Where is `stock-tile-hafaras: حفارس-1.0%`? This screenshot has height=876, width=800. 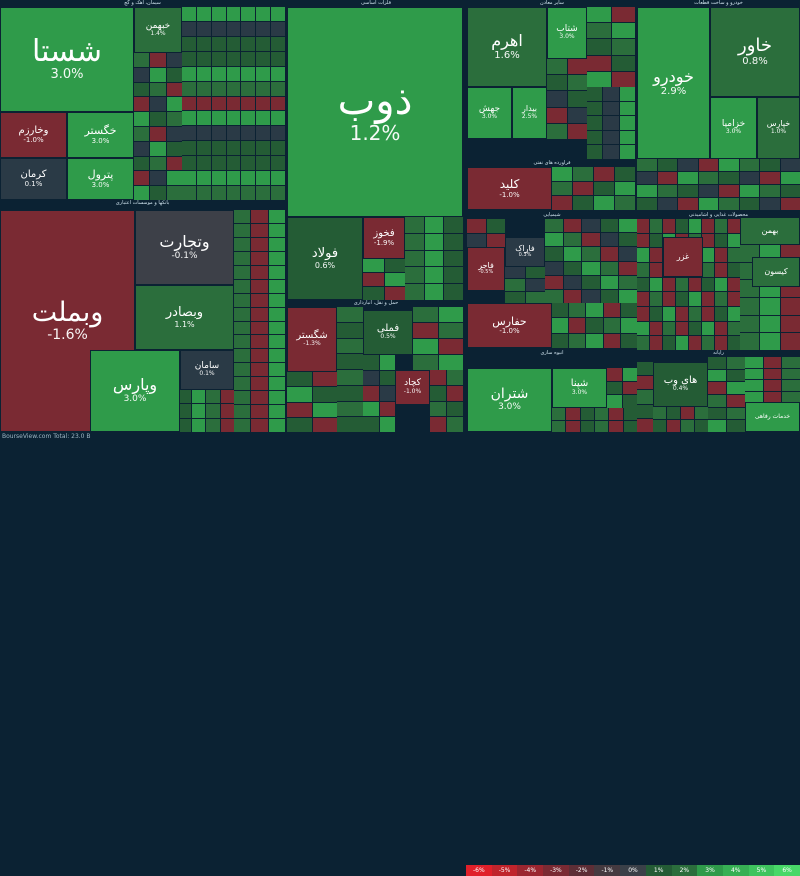 stock-tile-hafaras: حفارس-1.0% is located at coordinates (509, 325).